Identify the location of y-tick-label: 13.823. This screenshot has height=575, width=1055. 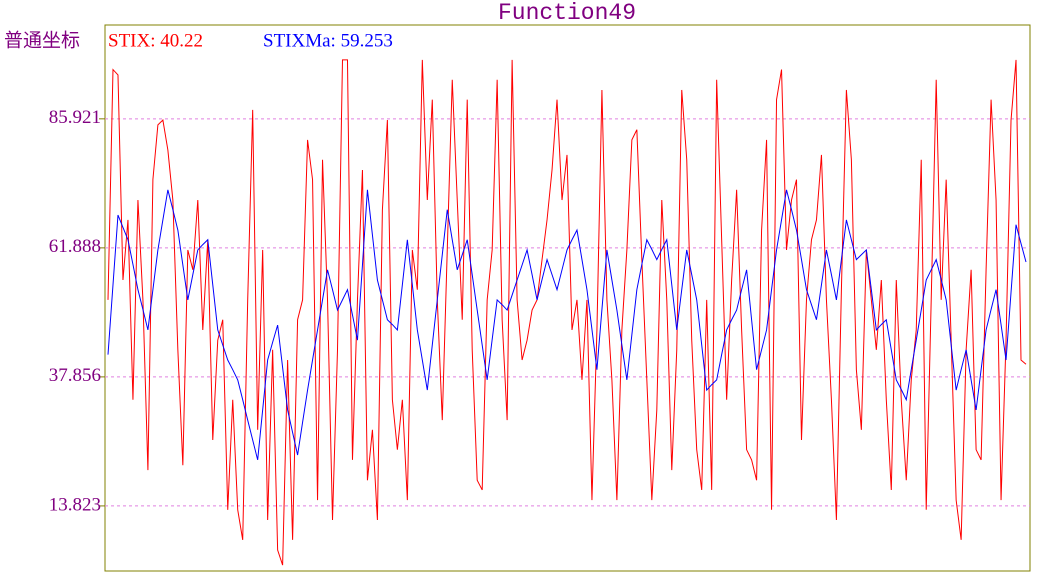
(75, 504).